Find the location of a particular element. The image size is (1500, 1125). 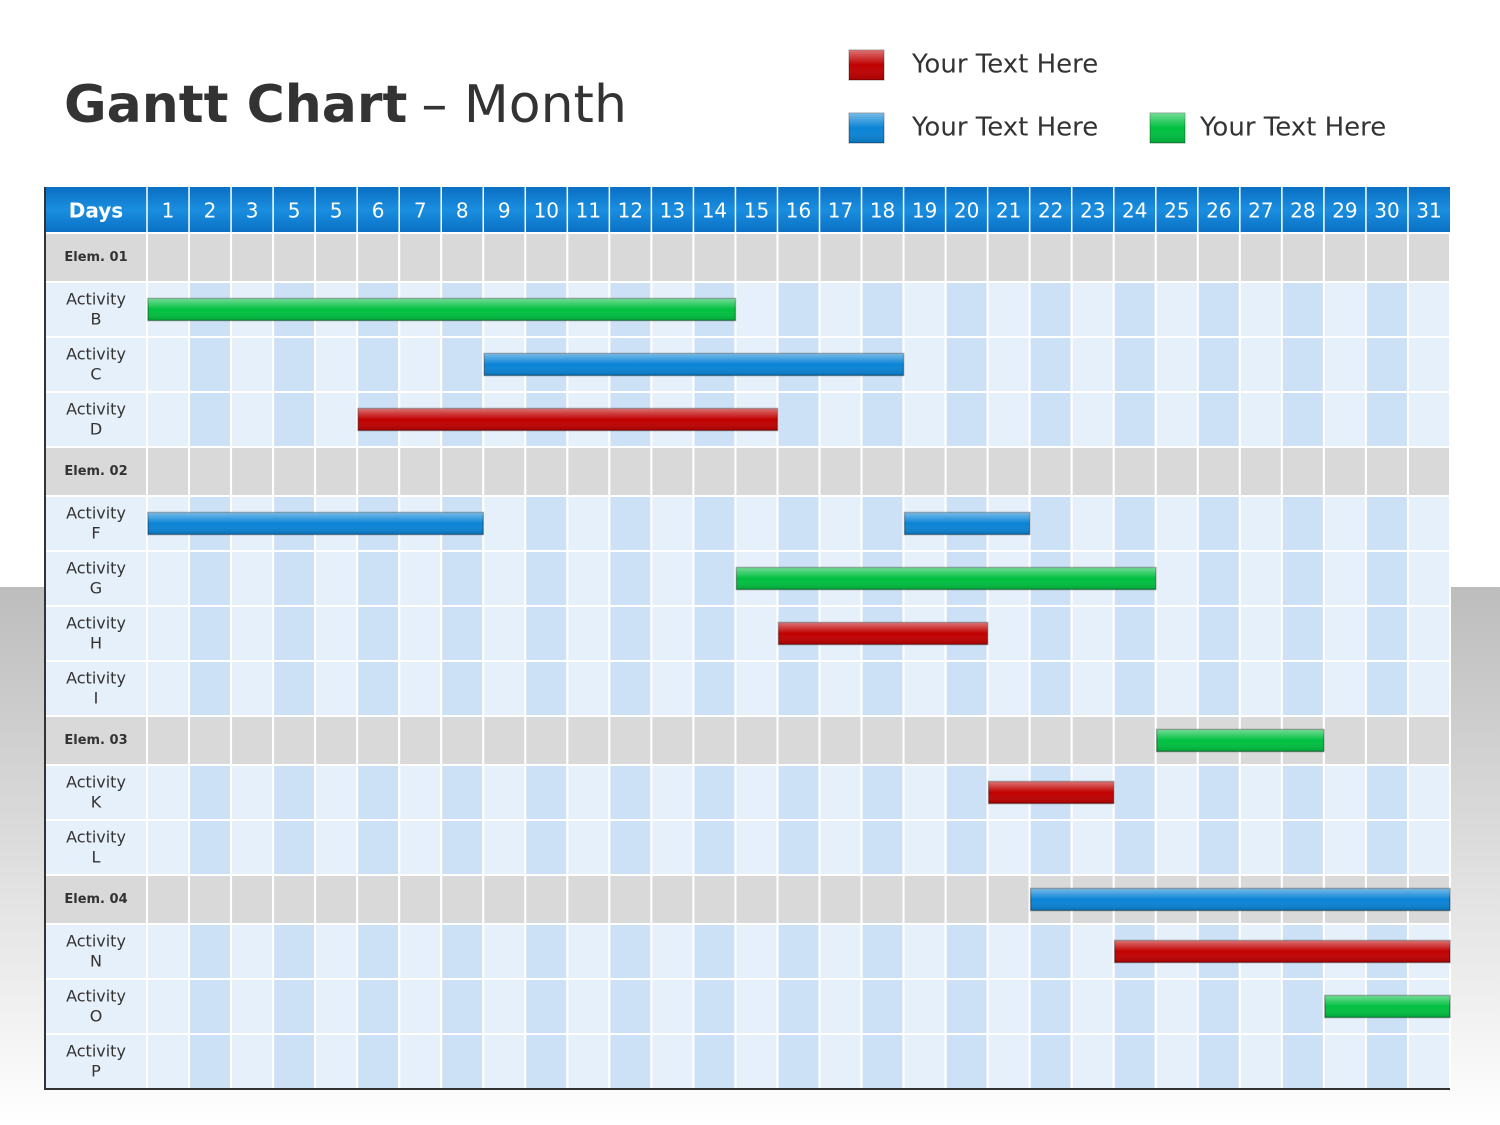

activity-label: Activity F is located at coordinates (96, 522).